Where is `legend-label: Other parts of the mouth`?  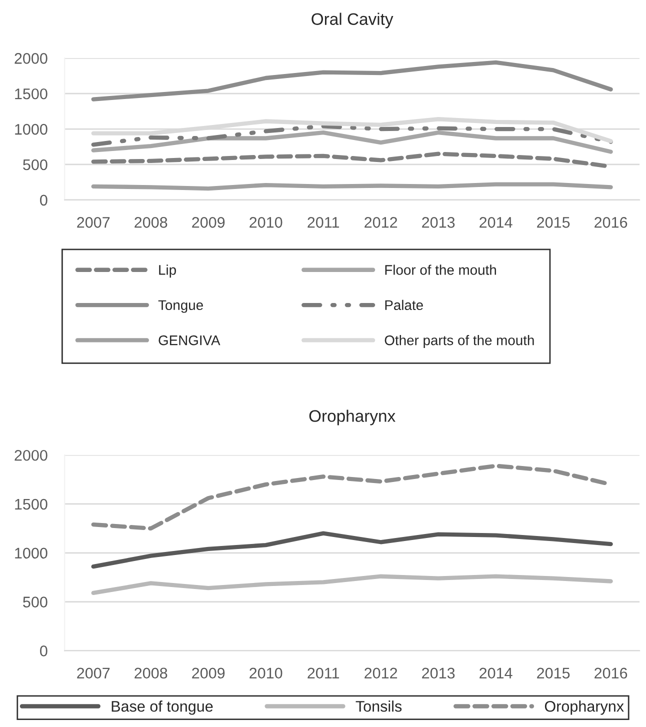 legend-label: Other parts of the mouth is located at coordinates (459, 341).